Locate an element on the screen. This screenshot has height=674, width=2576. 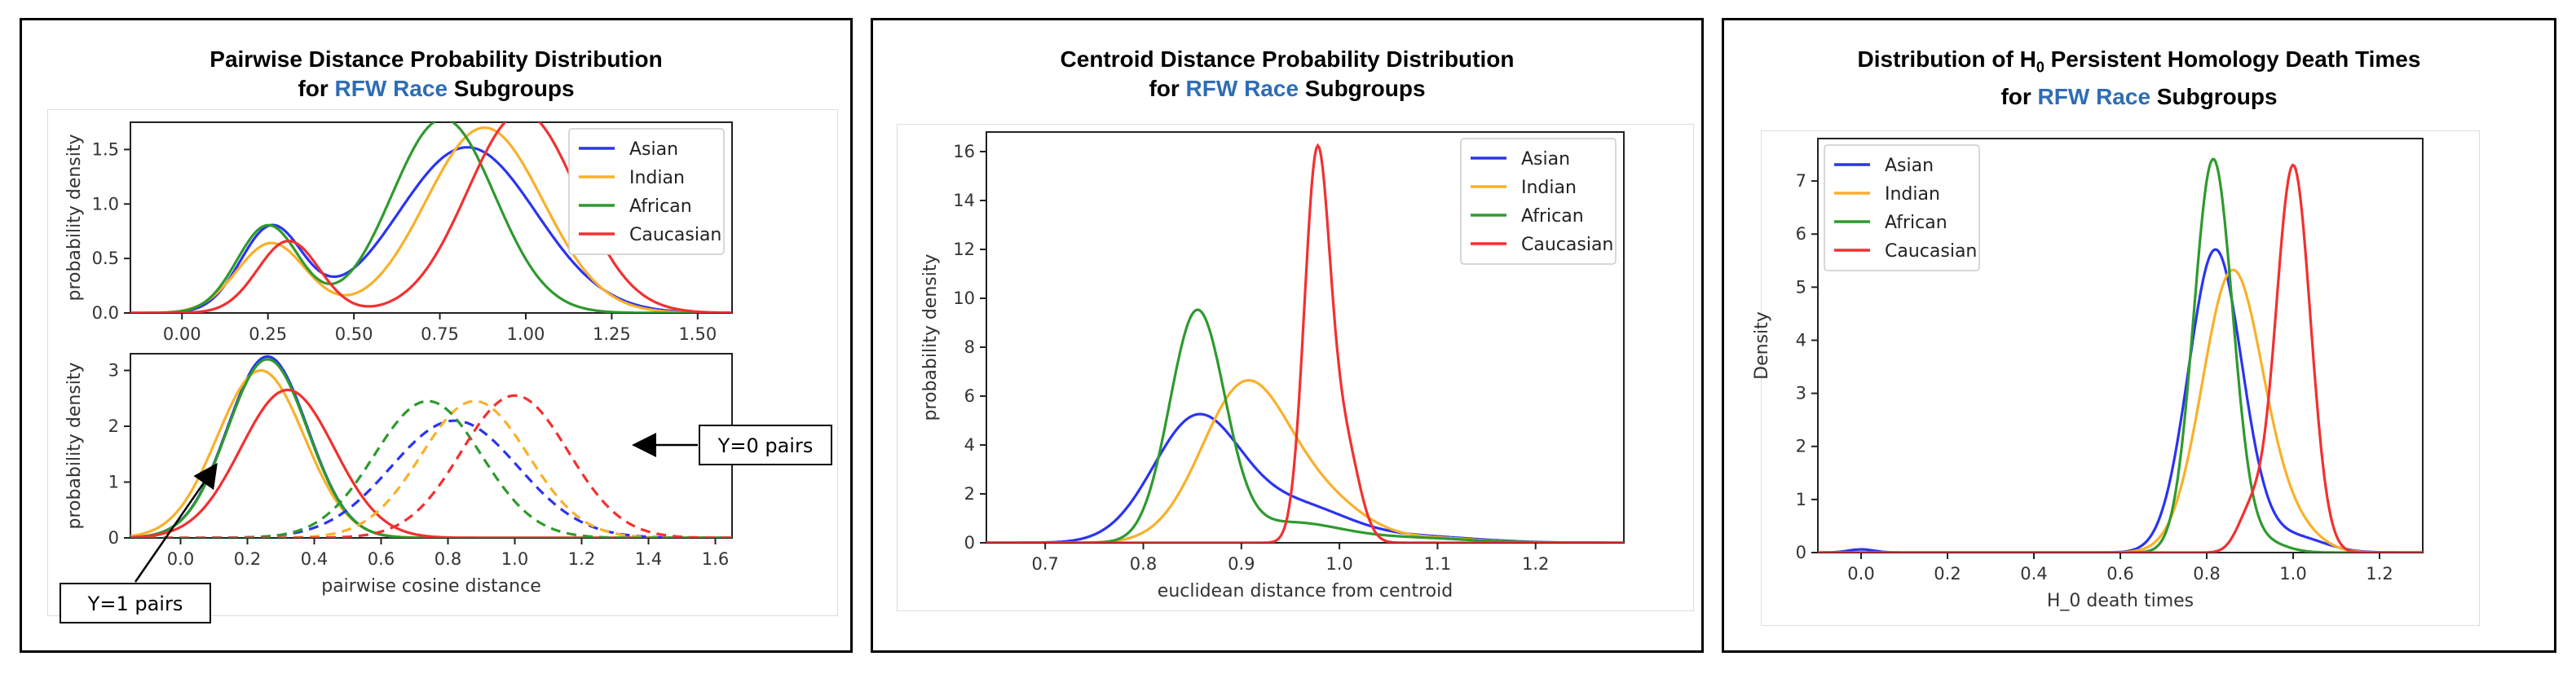
legend-label-african: African is located at coordinates (1552, 216).